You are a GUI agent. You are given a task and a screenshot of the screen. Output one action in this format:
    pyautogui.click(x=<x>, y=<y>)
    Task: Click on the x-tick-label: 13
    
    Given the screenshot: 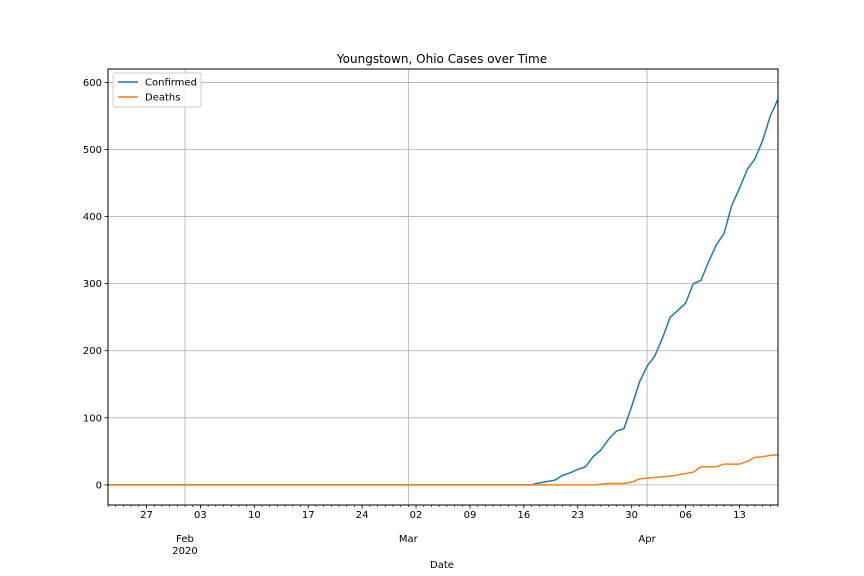 What is the action you would take?
    pyautogui.click(x=739, y=515)
    